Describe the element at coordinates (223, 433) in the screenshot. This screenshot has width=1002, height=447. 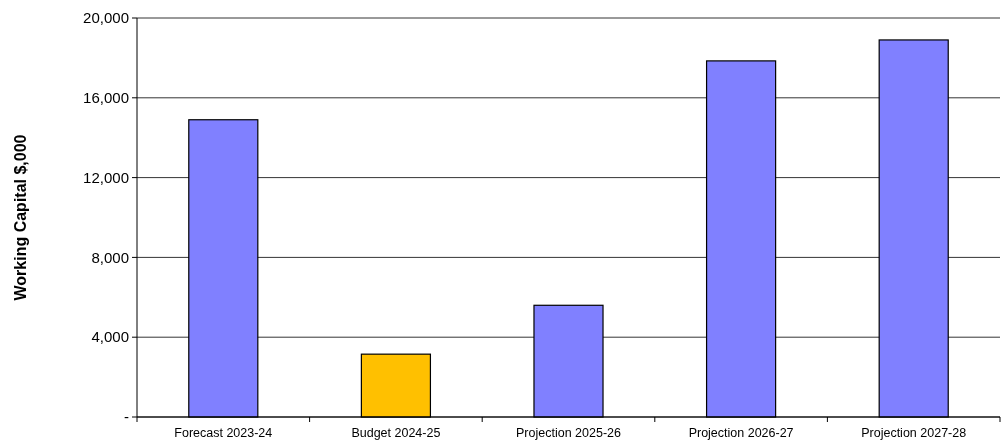
I see `x-tick-label: Forecast 2023-24` at that location.